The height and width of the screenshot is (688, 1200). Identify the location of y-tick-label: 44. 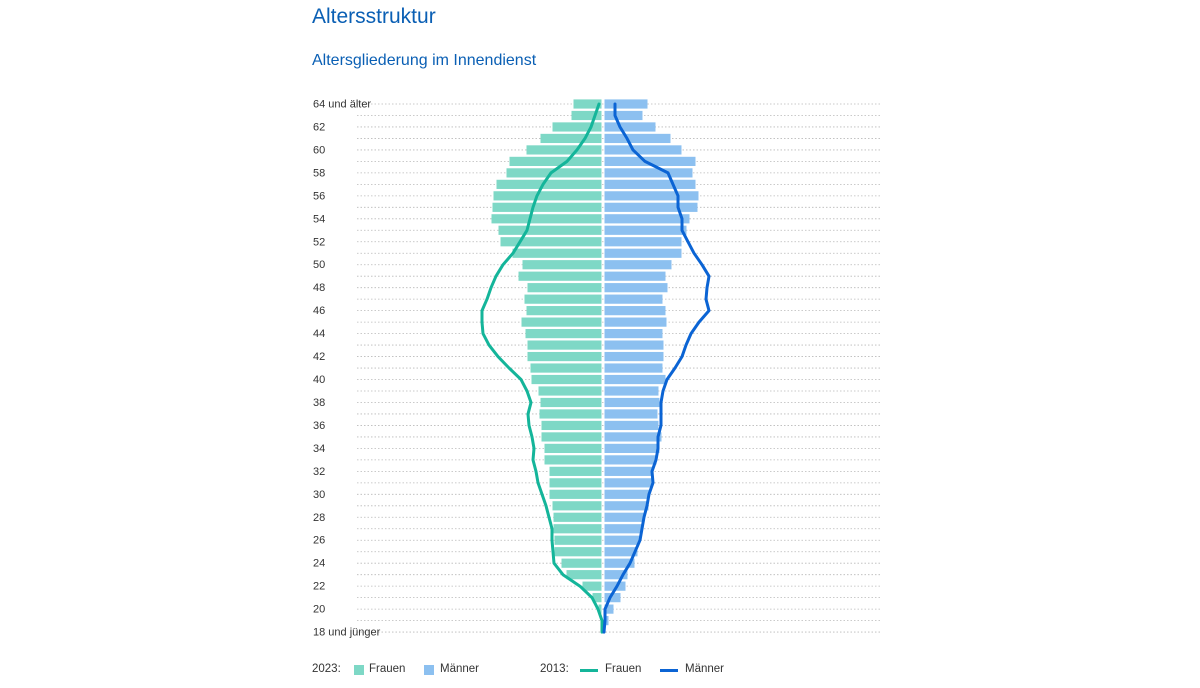
(319, 334).